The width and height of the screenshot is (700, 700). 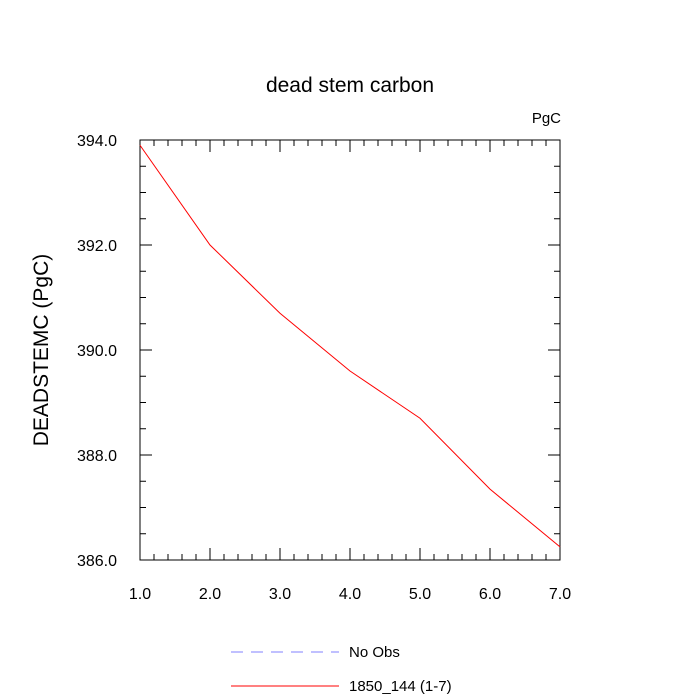 I want to click on y-tick-label: 386.0, so click(x=97, y=561).